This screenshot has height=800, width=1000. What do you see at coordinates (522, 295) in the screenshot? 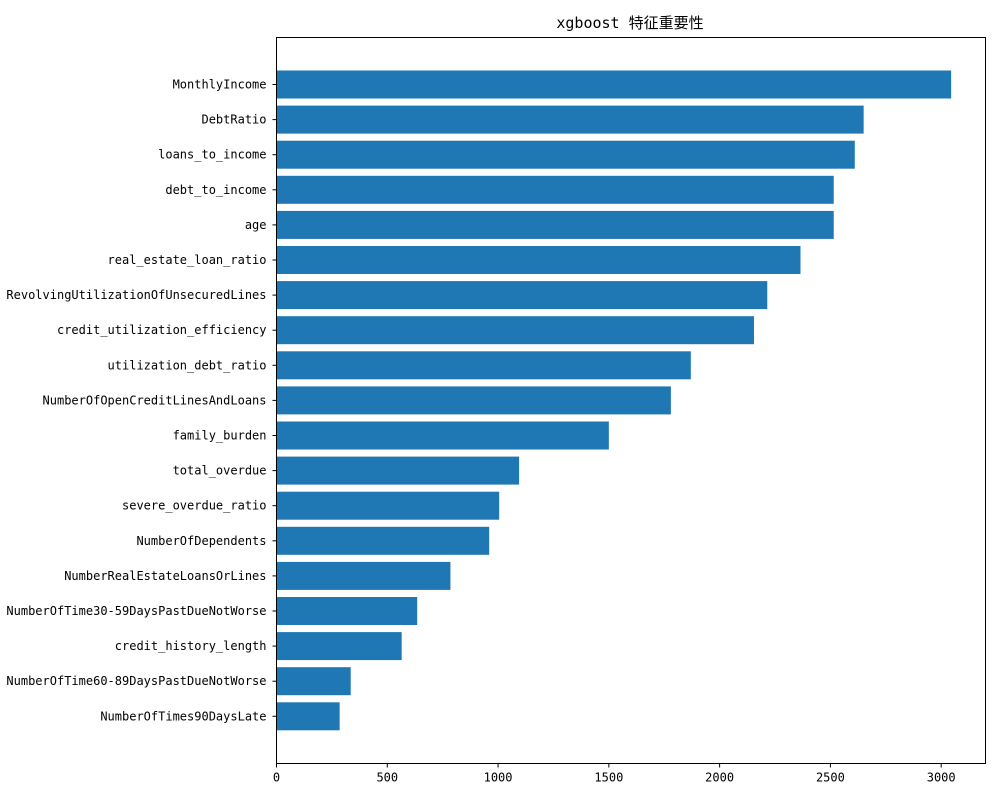
I see `bar-RevolvingUtilizationOfUnsecuredLines` at bounding box center [522, 295].